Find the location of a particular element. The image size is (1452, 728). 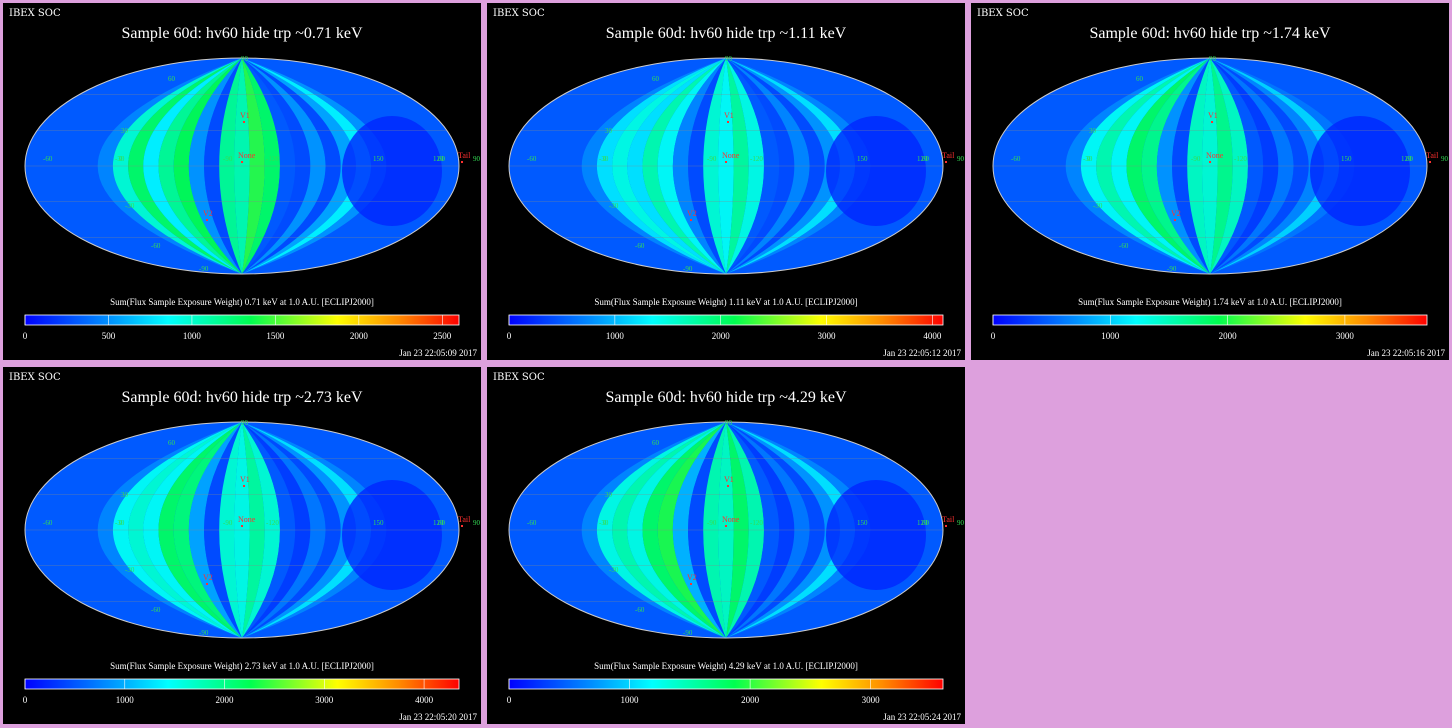

timestamp: Jan 23 22:05:12 2017 is located at coordinates (922, 353).